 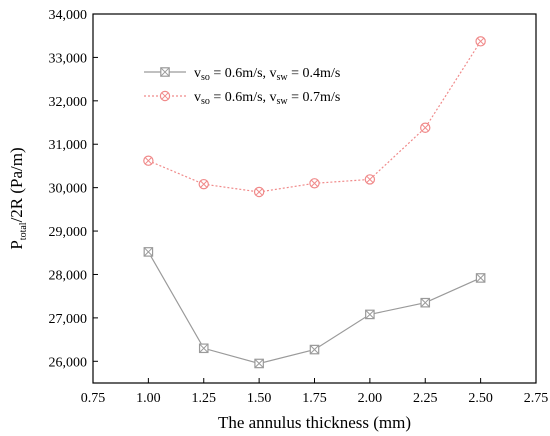 I want to click on x-tick-label: 2.25, so click(x=425, y=398).